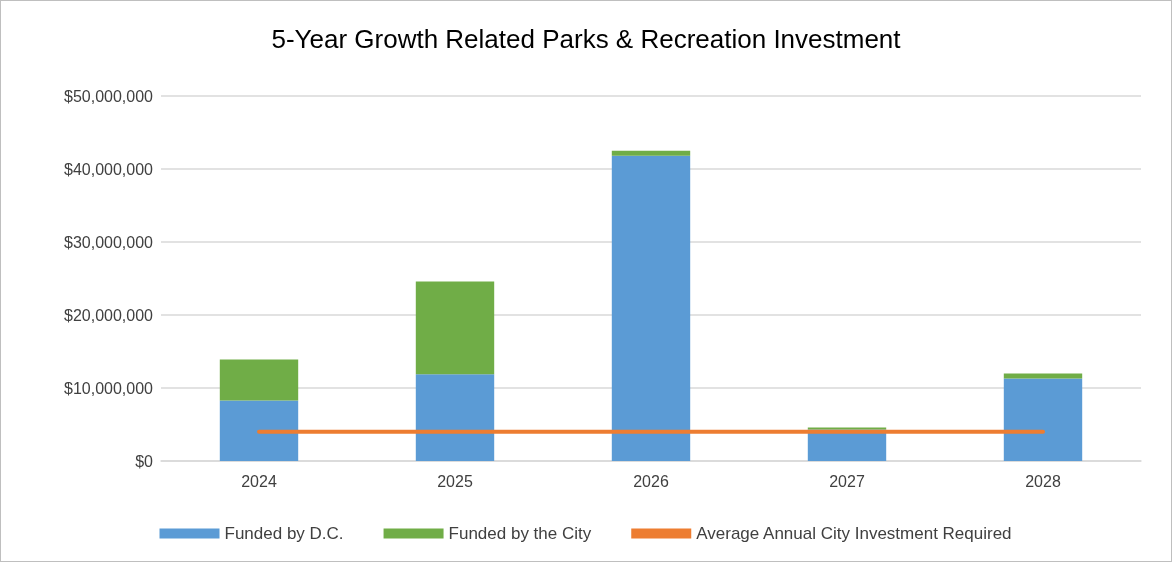  I want to click on y-tick-label: $10,000,000, so click(109, 388).